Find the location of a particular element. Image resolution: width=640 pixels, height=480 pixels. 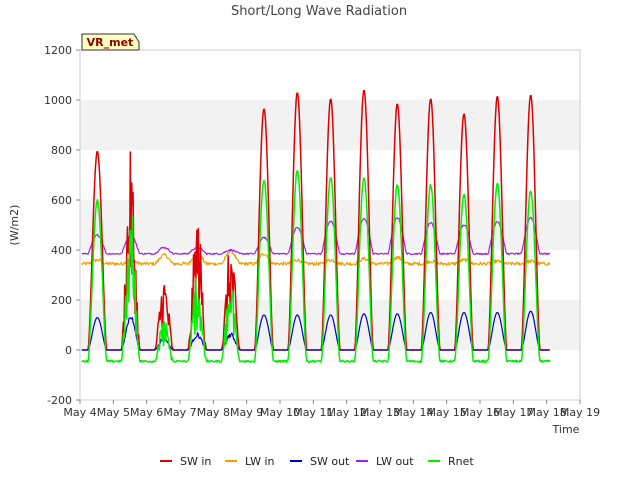

x-tick-label: May 4 is located at coordinates (79, 412).